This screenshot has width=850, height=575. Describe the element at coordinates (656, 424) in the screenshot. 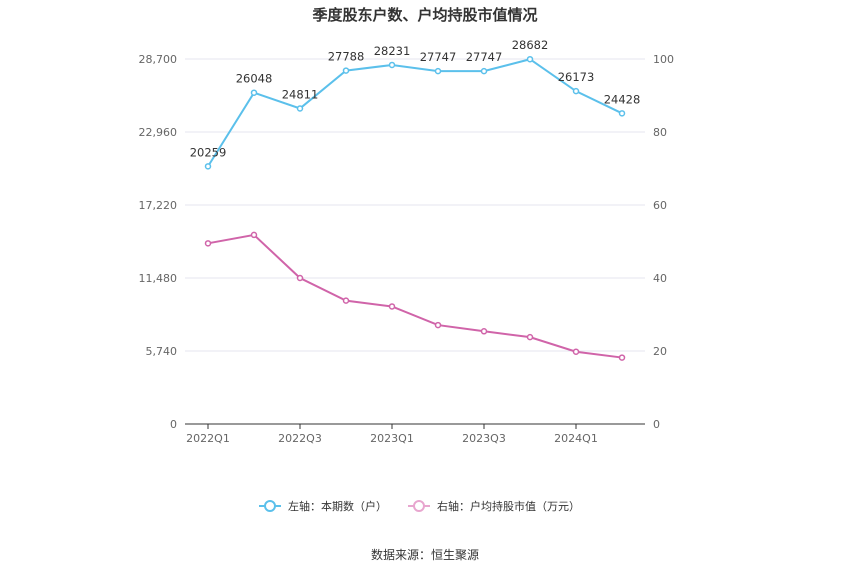

I see `right-tick-label: 0` at that location.